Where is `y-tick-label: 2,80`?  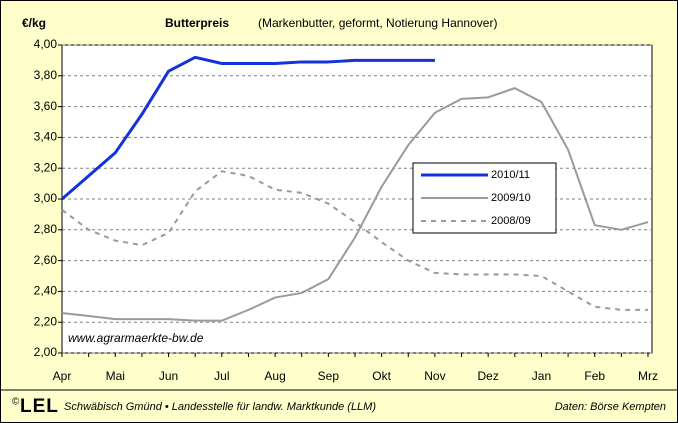
y-tick-label: 2,80 is located at coordinates (46, 229).